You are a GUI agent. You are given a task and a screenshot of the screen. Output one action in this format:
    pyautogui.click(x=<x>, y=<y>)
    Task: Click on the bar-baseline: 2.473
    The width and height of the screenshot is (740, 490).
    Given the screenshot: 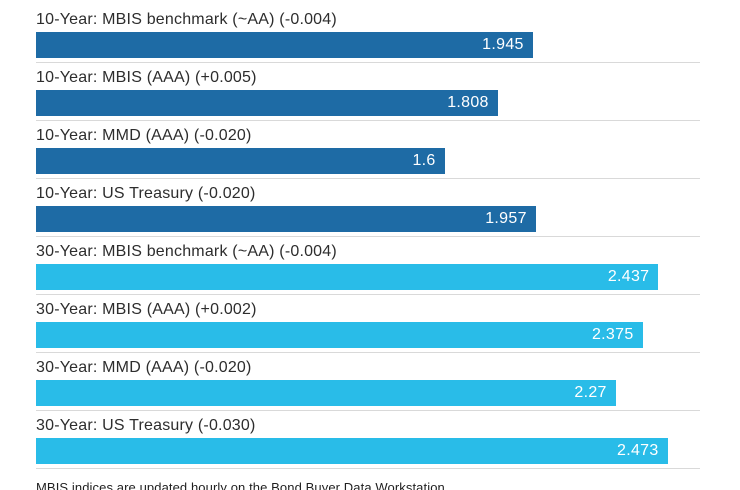 What is the action you would take?
    pyautogui.click(x=368, y=453)
    